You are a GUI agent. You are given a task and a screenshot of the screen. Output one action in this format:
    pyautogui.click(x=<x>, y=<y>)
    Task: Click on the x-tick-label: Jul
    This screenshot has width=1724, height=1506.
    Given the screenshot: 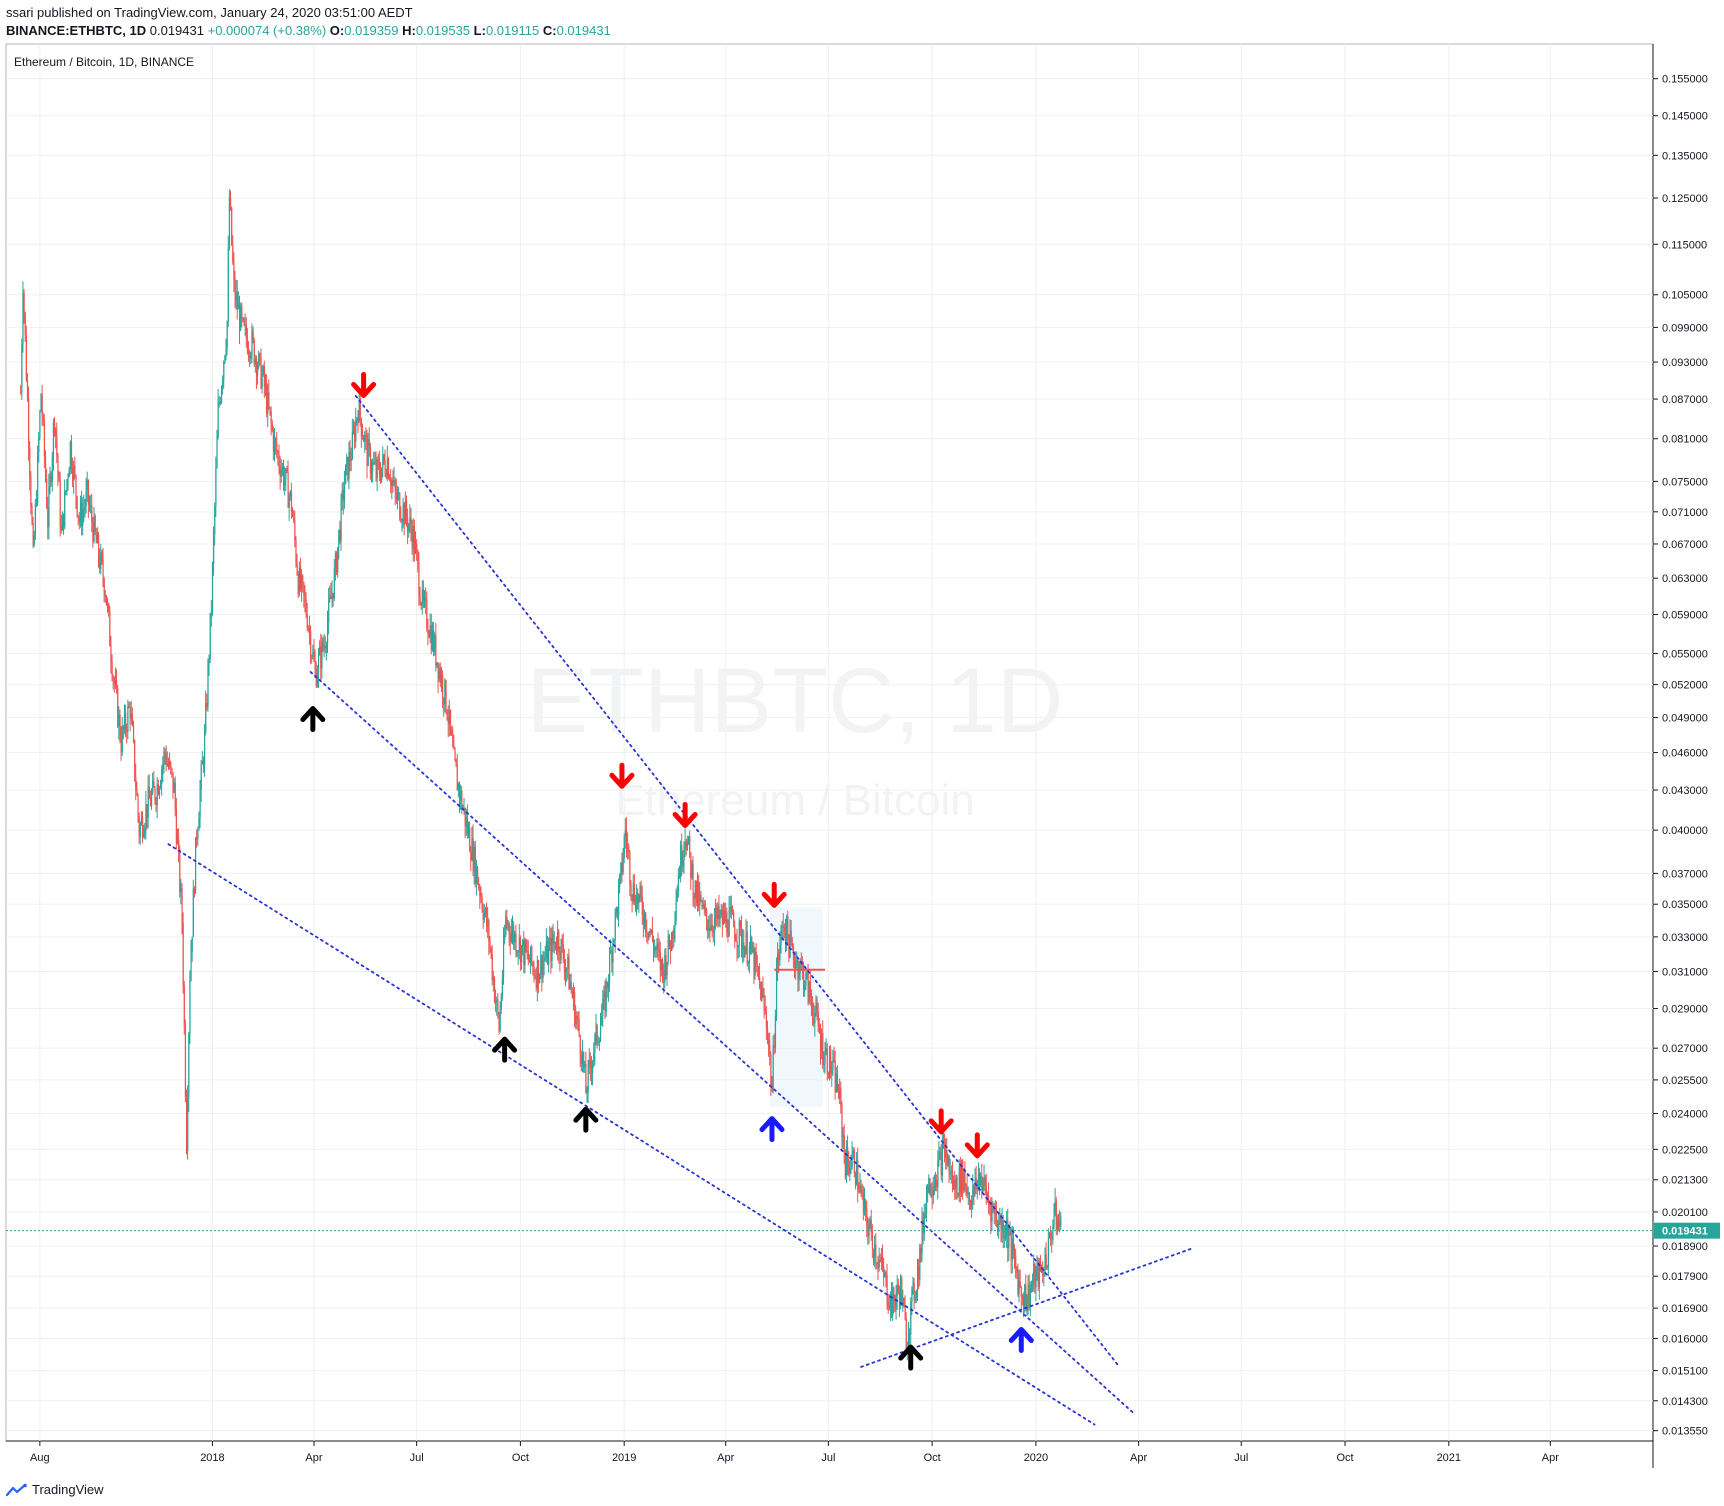 What is the action you would take?
    pyautogui.click(x=1241, y=1458)
    